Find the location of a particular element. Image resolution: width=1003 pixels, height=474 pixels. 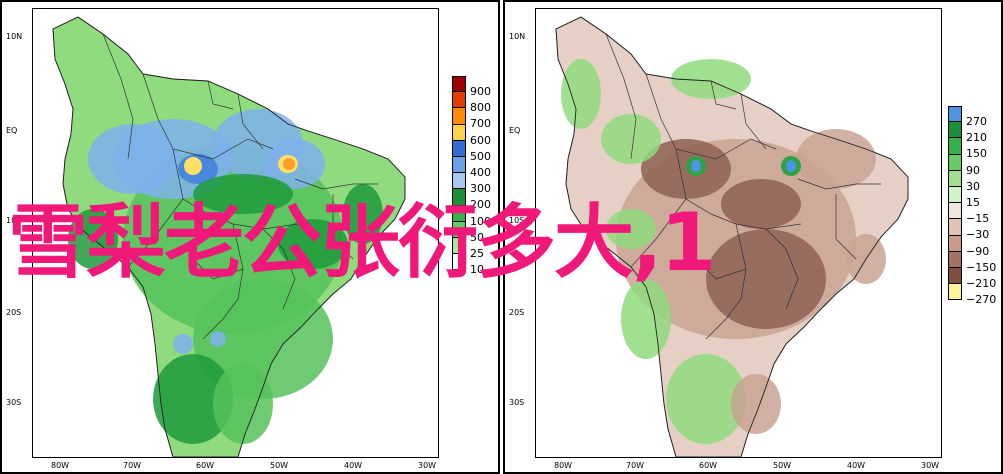

legend-label: 200 is located at coordinates (480, 205).